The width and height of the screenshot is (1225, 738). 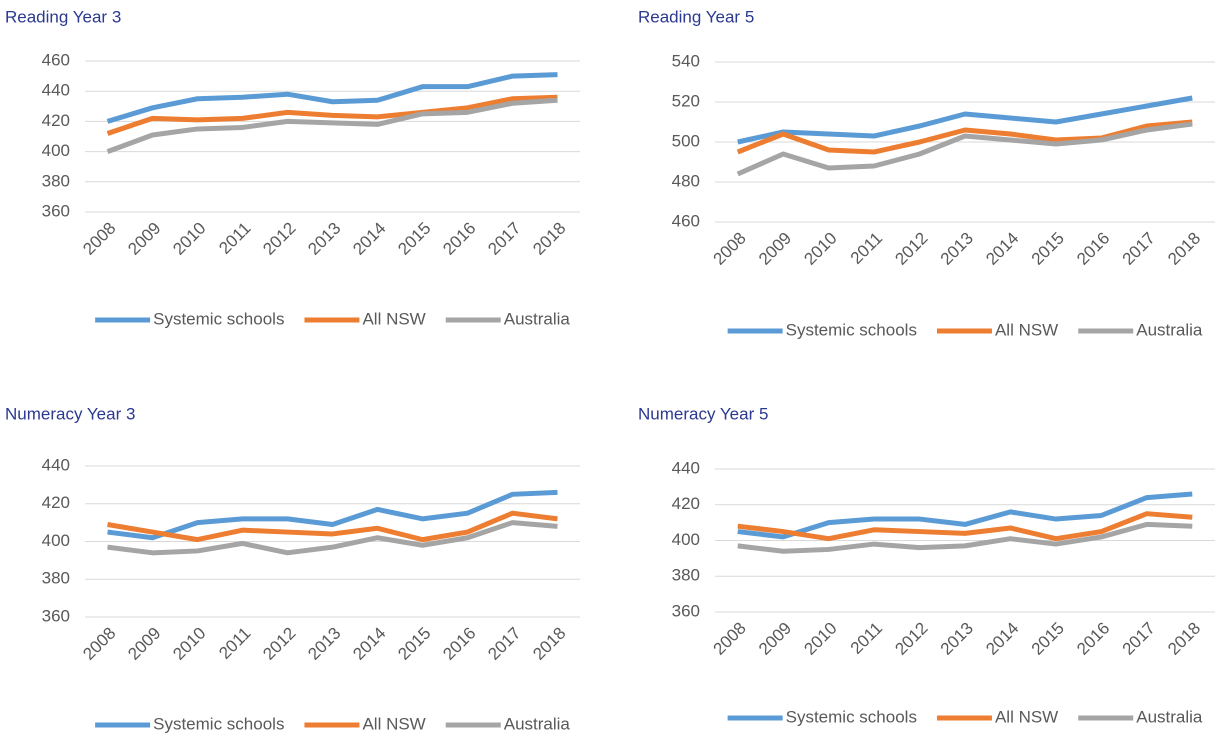 What do you see at coordinates (686, 100) in the screenshot?
I see `y-tick-label: 520` at bounding box center [686, 100].